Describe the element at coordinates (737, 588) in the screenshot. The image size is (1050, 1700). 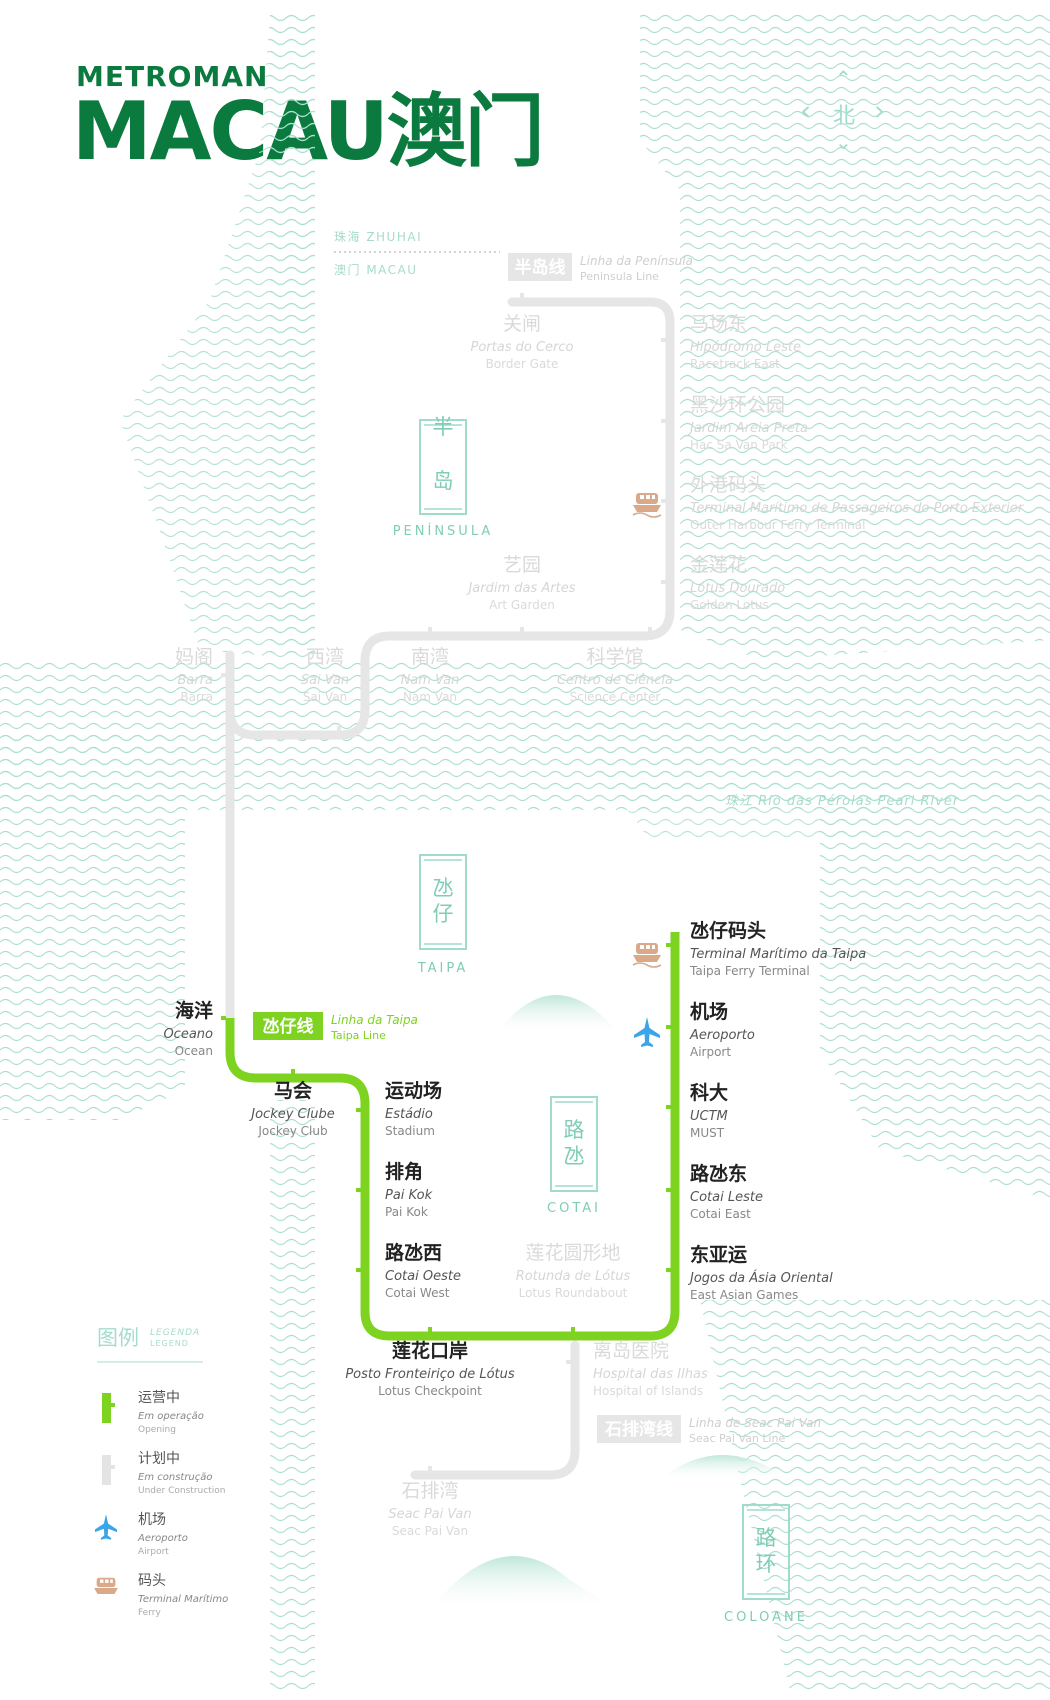
I see `station-golden-pt: Lótus Dourado` at that location.